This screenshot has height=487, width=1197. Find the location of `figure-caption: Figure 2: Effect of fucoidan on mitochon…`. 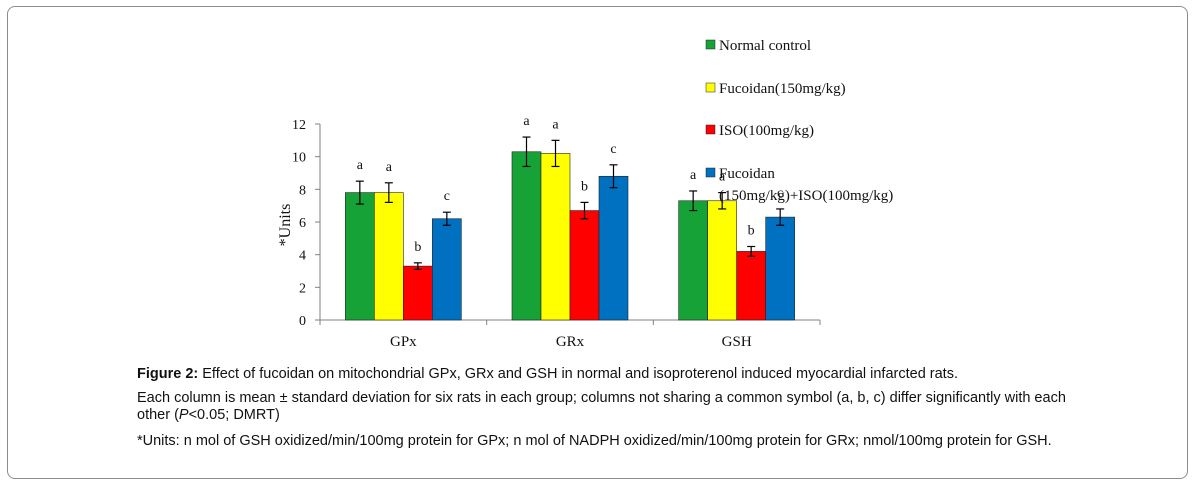

figure-caption: Figure 2: Effect of fucoidan on mitochon… is located at coordinates (617, 374).